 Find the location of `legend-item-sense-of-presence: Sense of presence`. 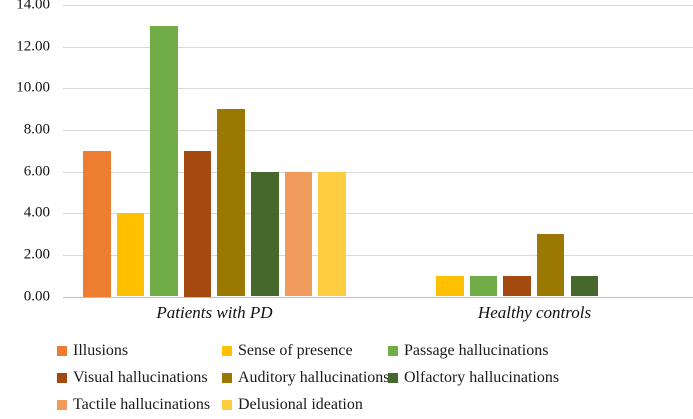

legend-item-sense-of-presence: Sense of presence is located at coordinates (305, 350).